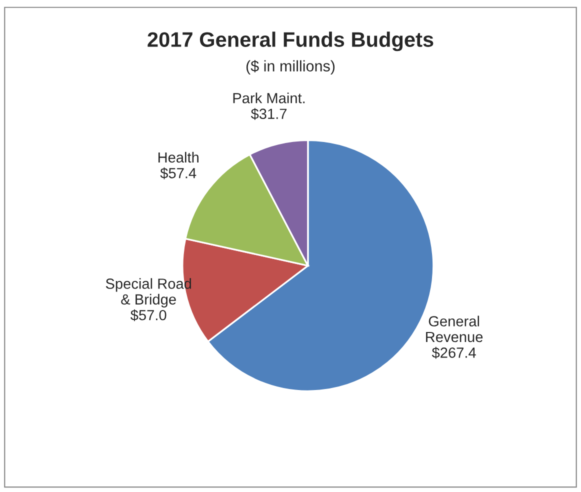 This screenshot has width=581, height=492. What do you see at coordinates (178, 157) in the screenshot?
I see `slice-label: Health` at bounding box center [178, 157].